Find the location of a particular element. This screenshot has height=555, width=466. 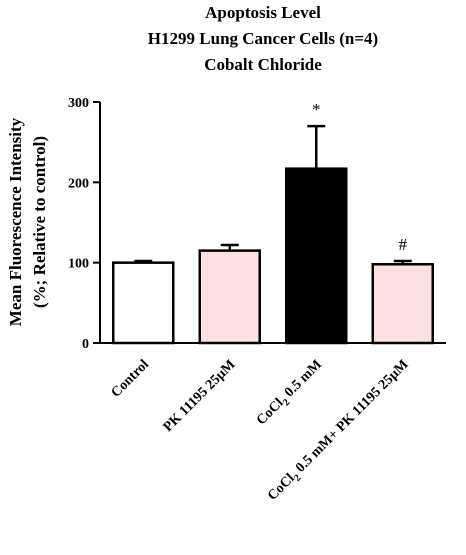

x-tick-label-2: PK 11195 25µM is located at coordinates (200, 396).